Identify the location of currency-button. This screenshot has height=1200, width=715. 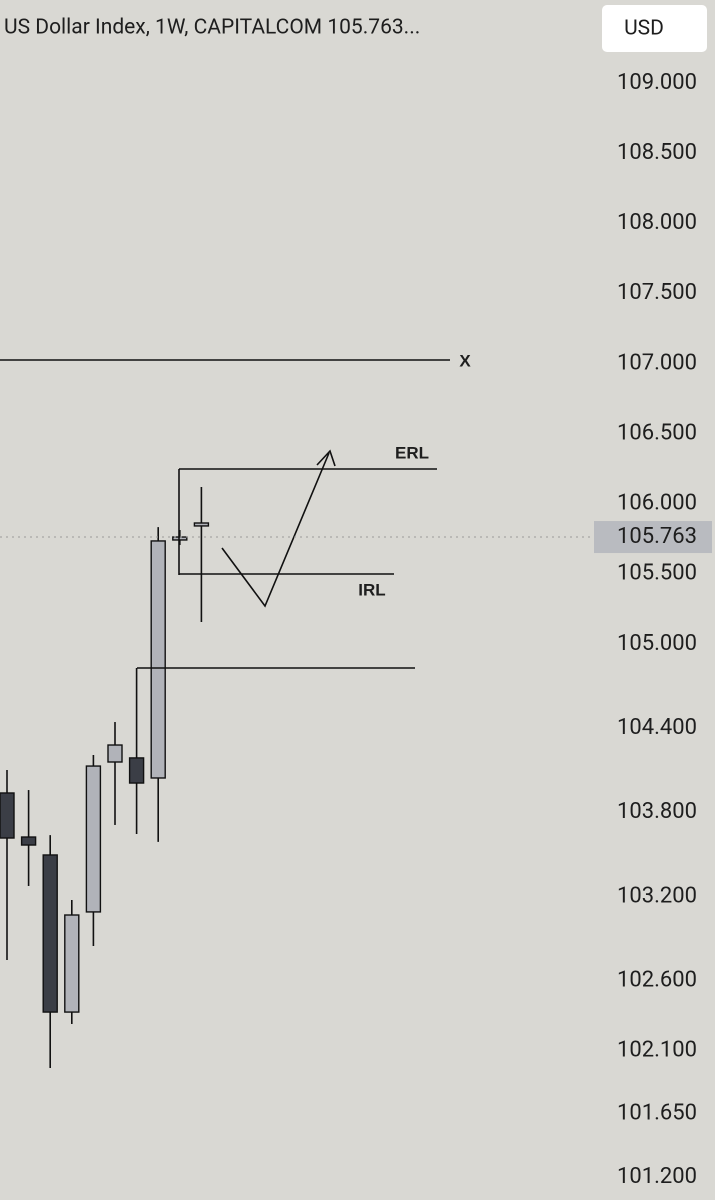
(654, 28).